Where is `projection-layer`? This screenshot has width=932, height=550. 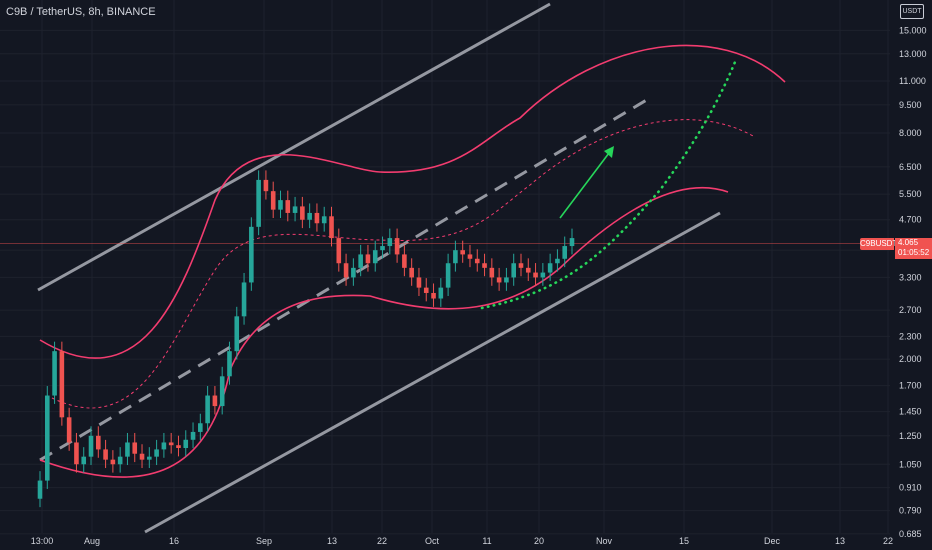
projection-layer is located at coordinates (608, 185).